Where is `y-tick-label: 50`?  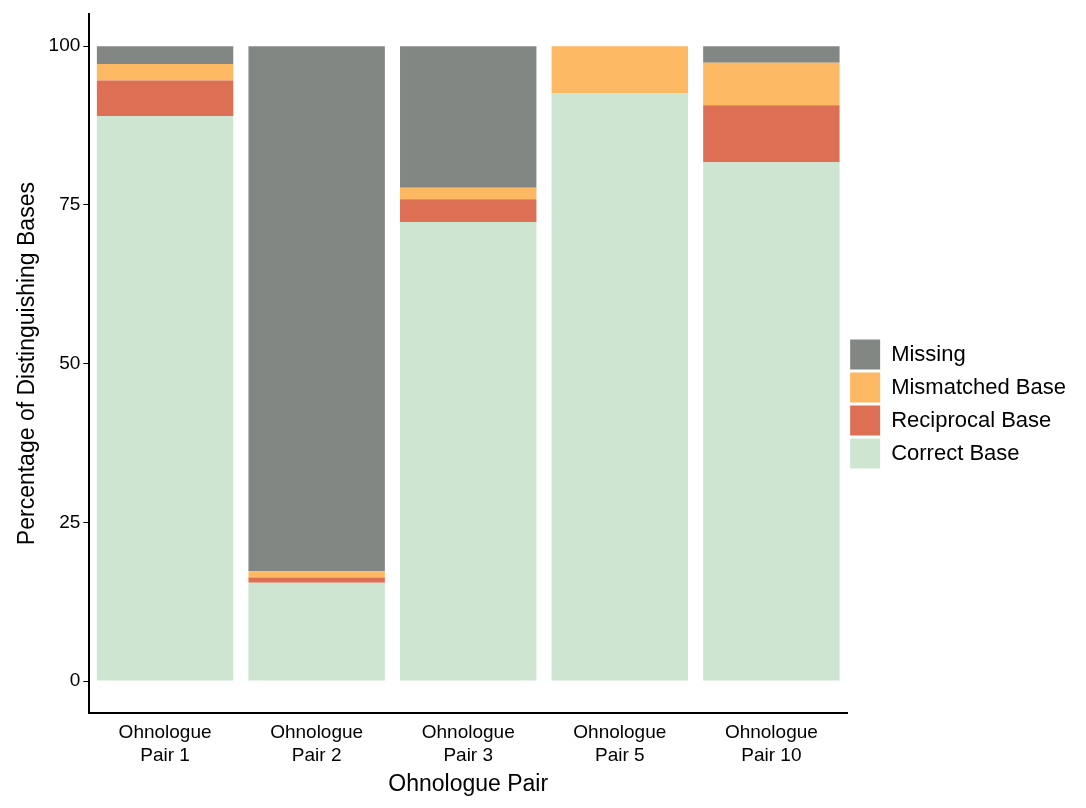
y-tick-label: 50 is located at coordinates (70, 362).